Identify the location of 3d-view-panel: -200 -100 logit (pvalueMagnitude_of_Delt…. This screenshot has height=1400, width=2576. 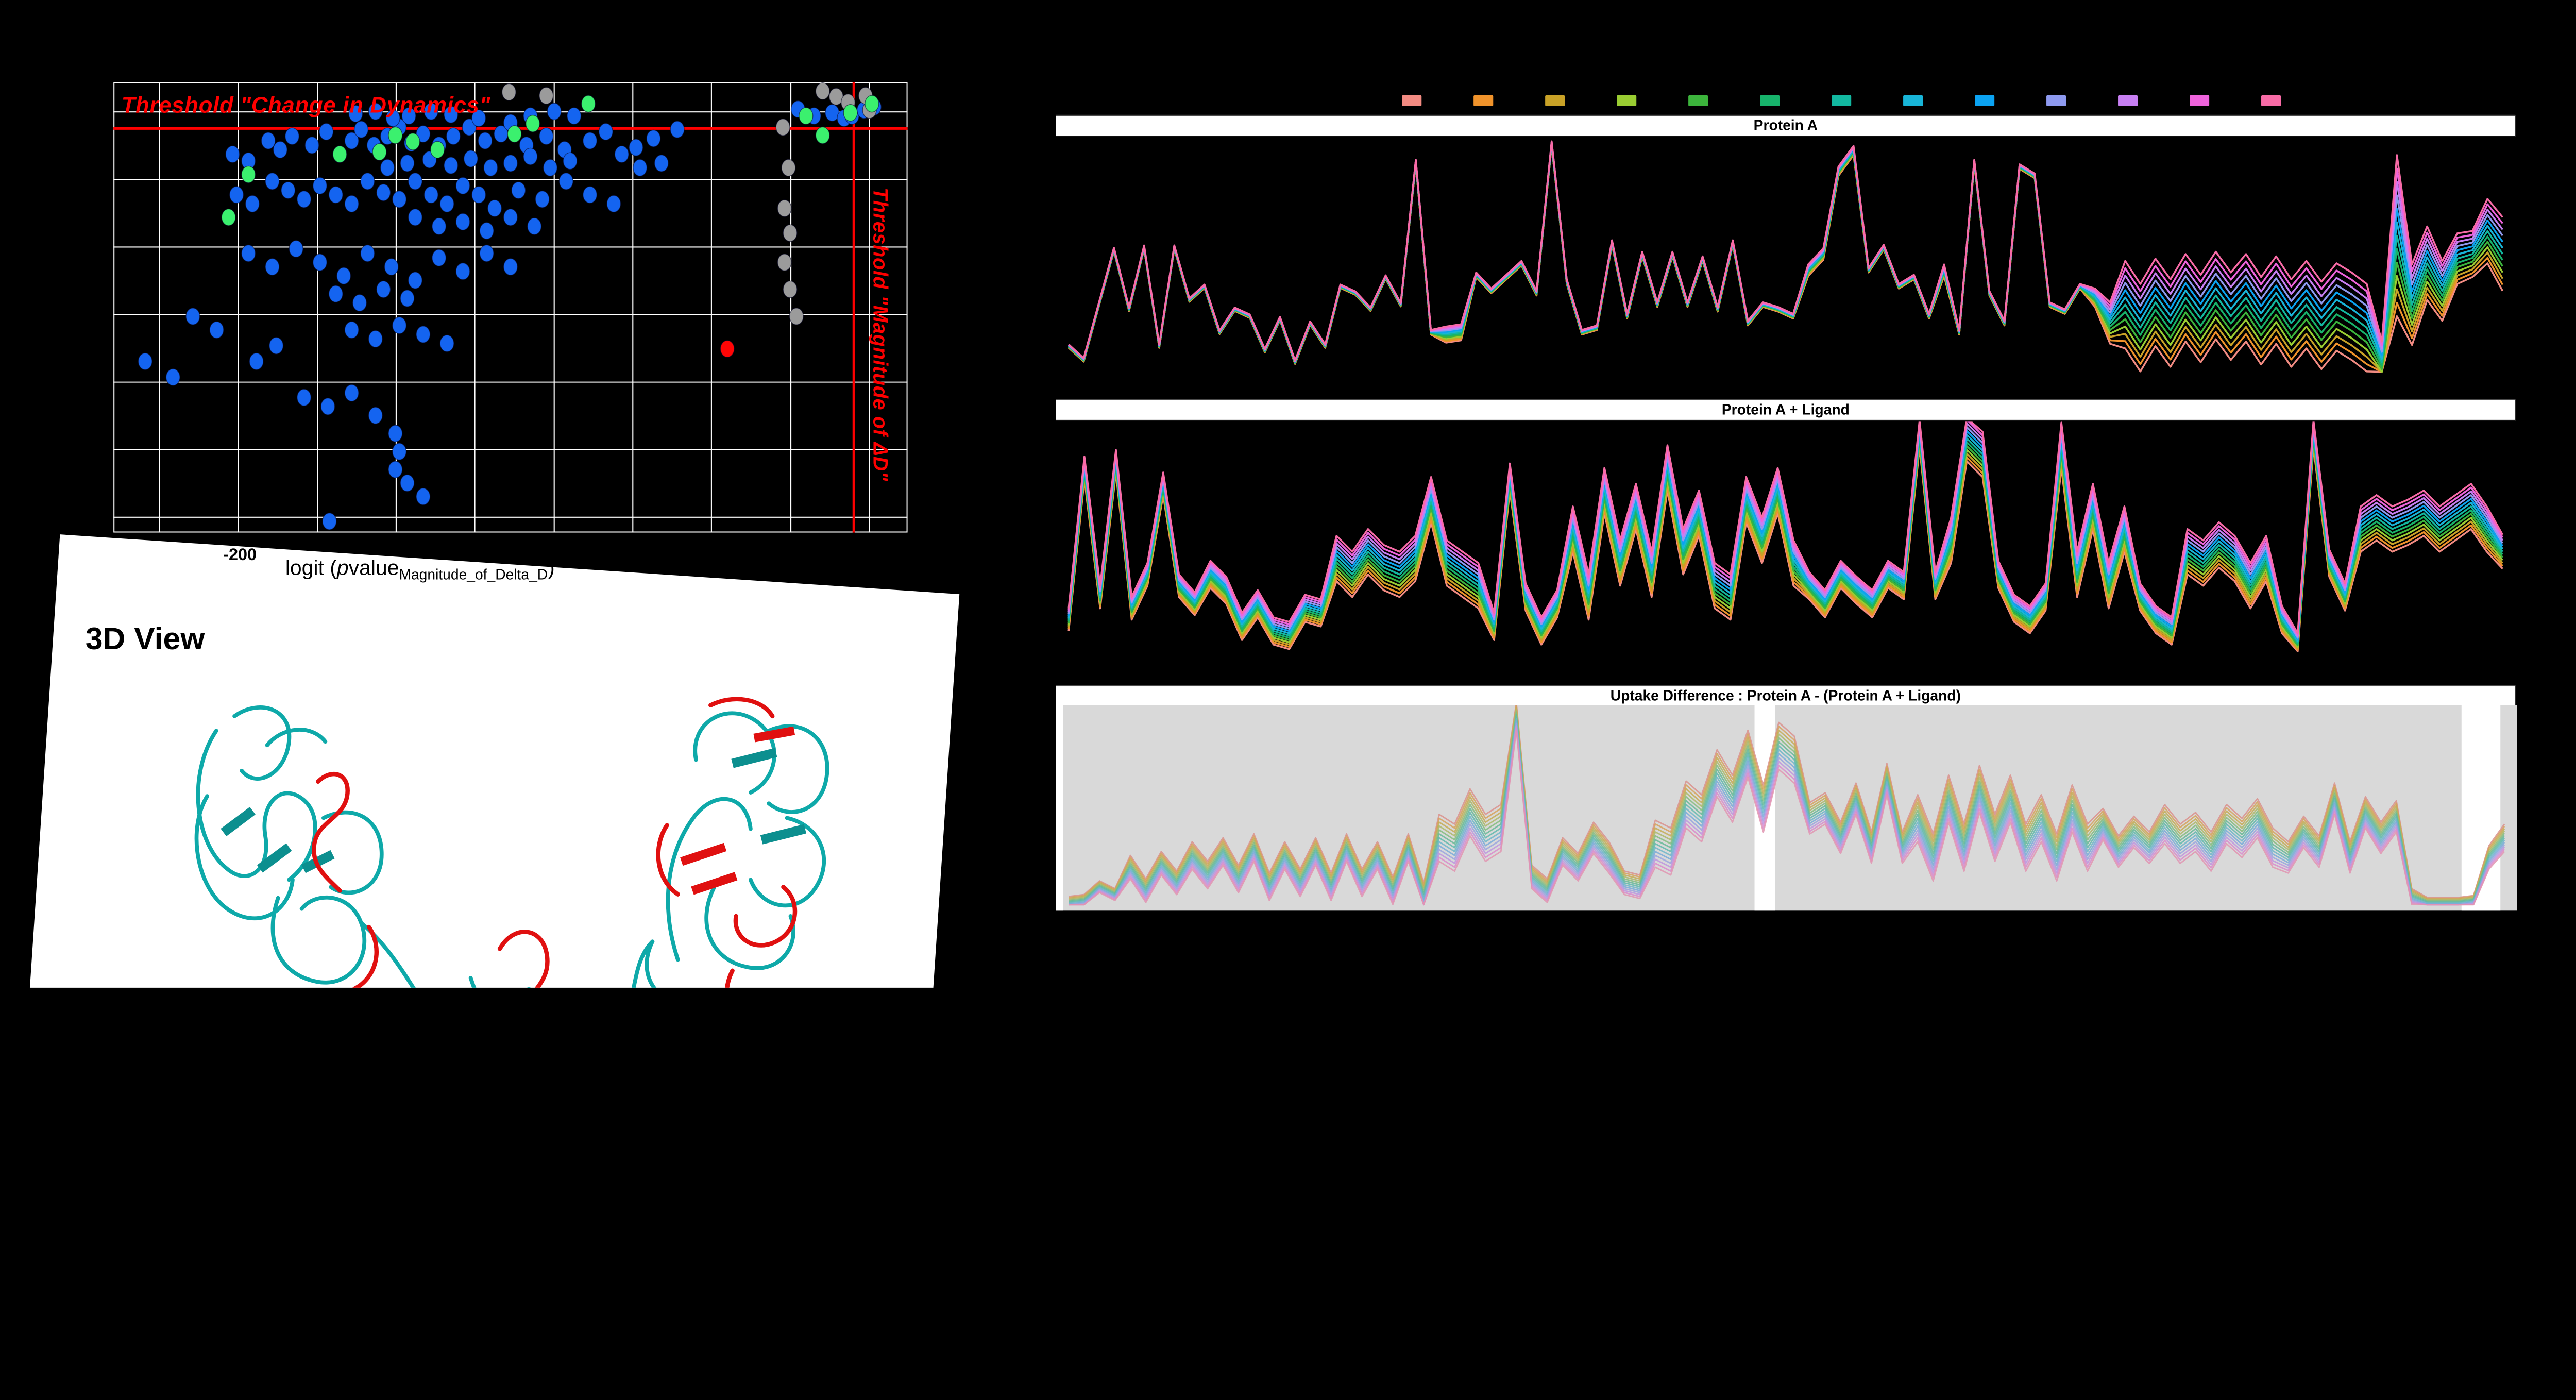
(490, 761).